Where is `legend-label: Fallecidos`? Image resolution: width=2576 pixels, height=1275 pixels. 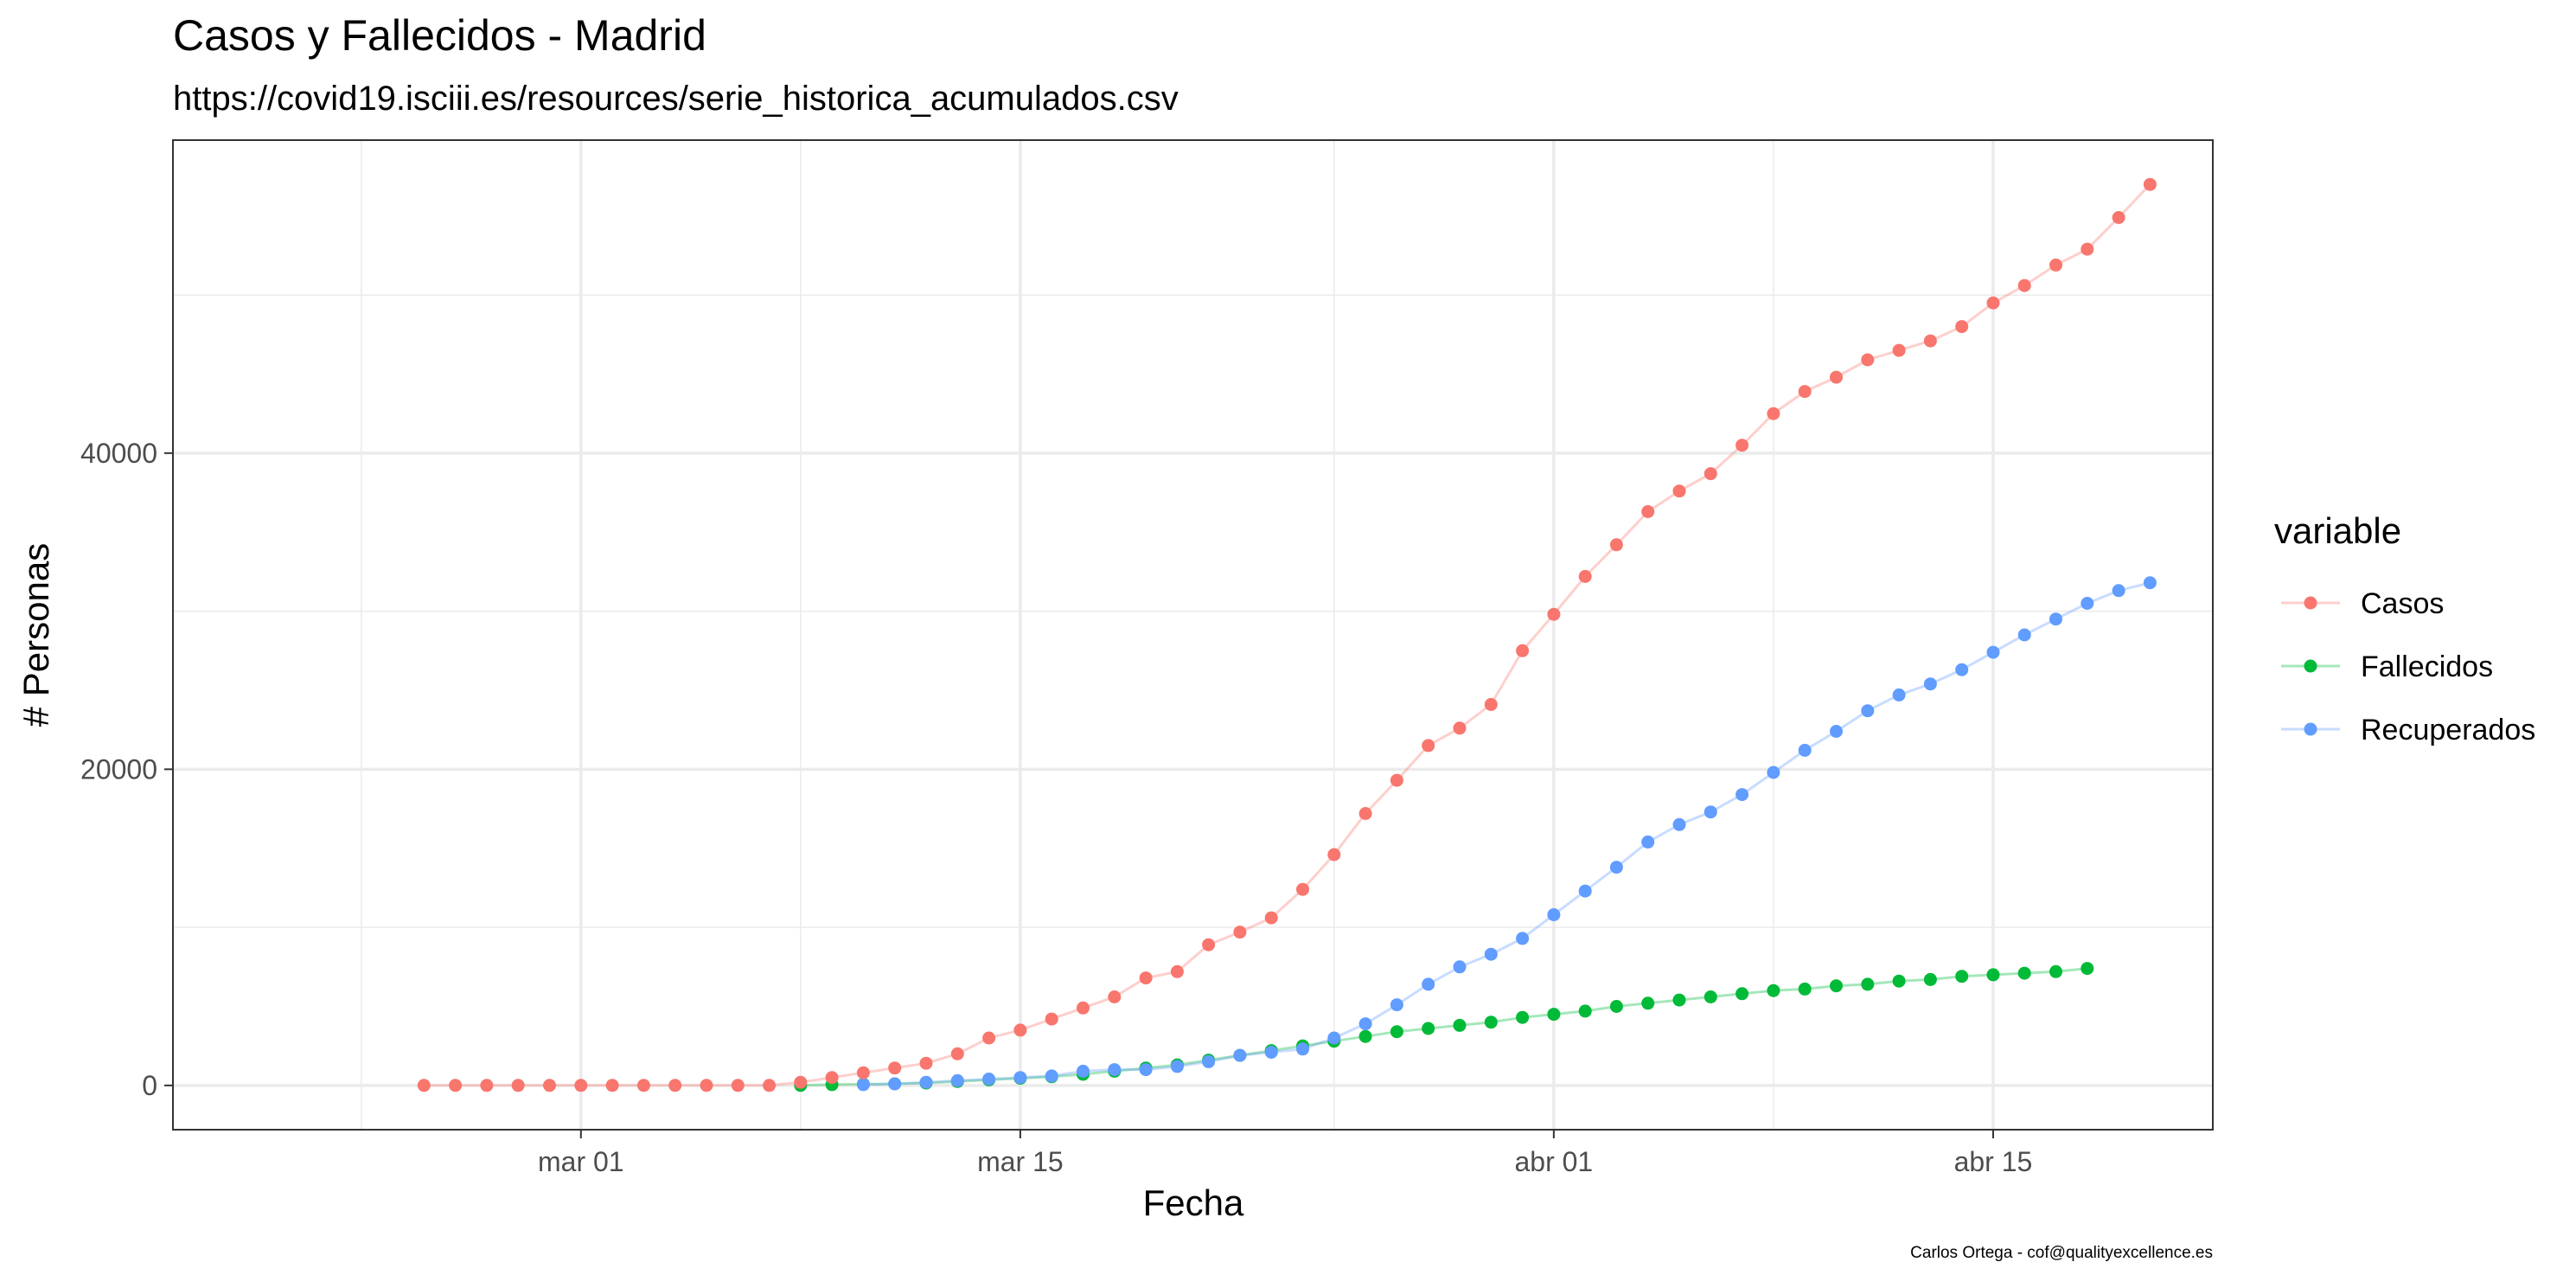 legend-label: Fallecidos is located at coordinates (2427, 666).